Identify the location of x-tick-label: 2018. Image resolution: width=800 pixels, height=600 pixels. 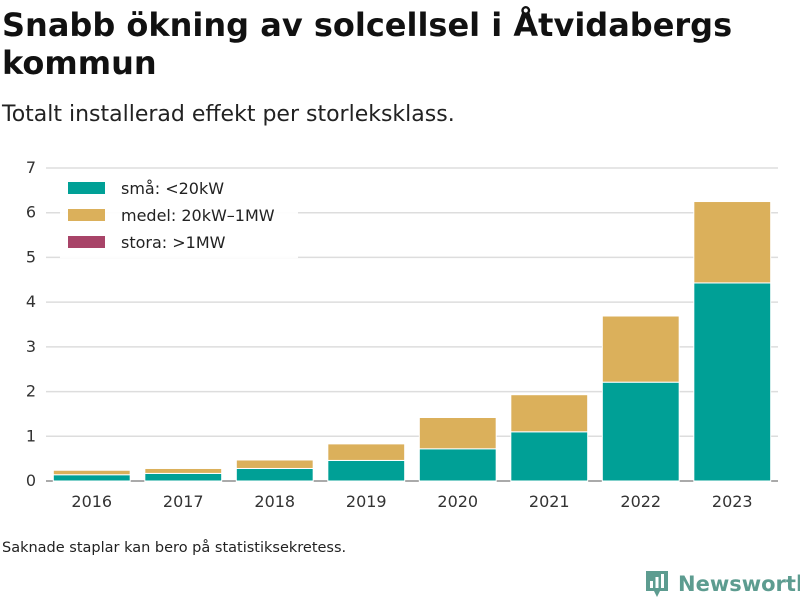
(274, 501).